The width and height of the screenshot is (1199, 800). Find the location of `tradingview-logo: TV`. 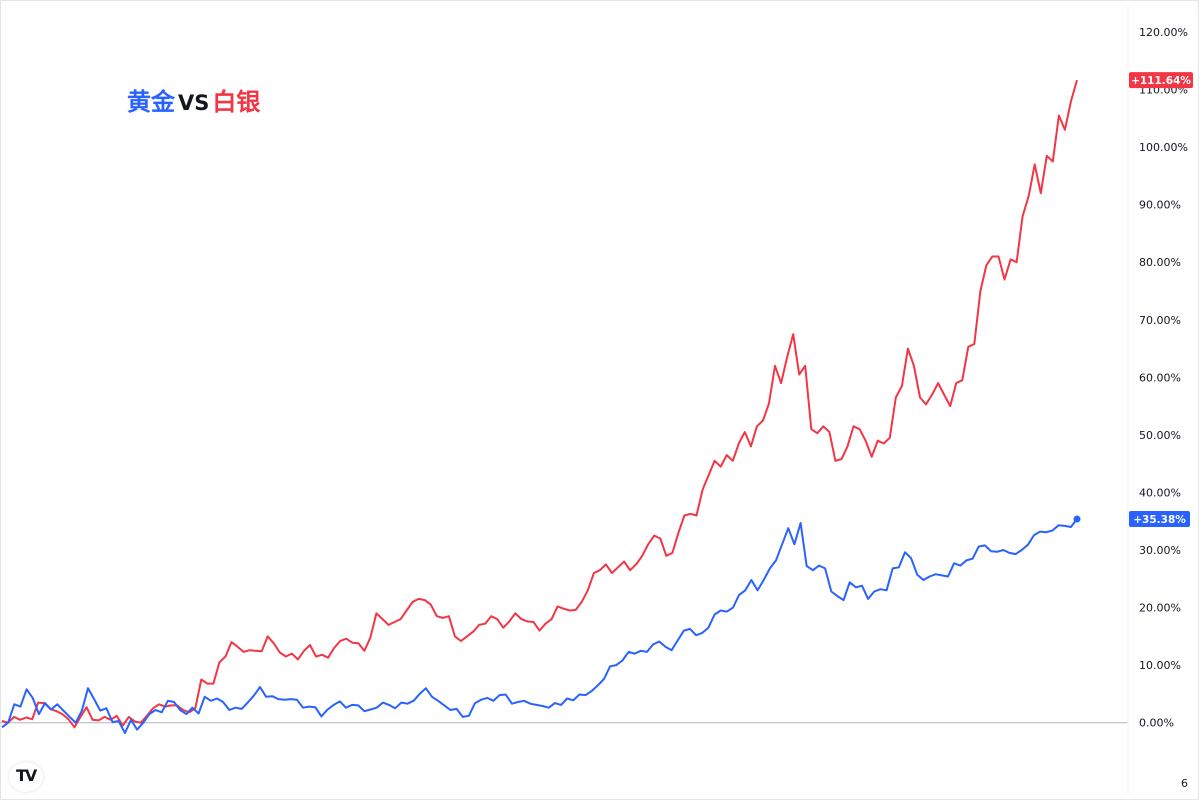

tradingview-logo: TV is located at coordinates (26, 777).